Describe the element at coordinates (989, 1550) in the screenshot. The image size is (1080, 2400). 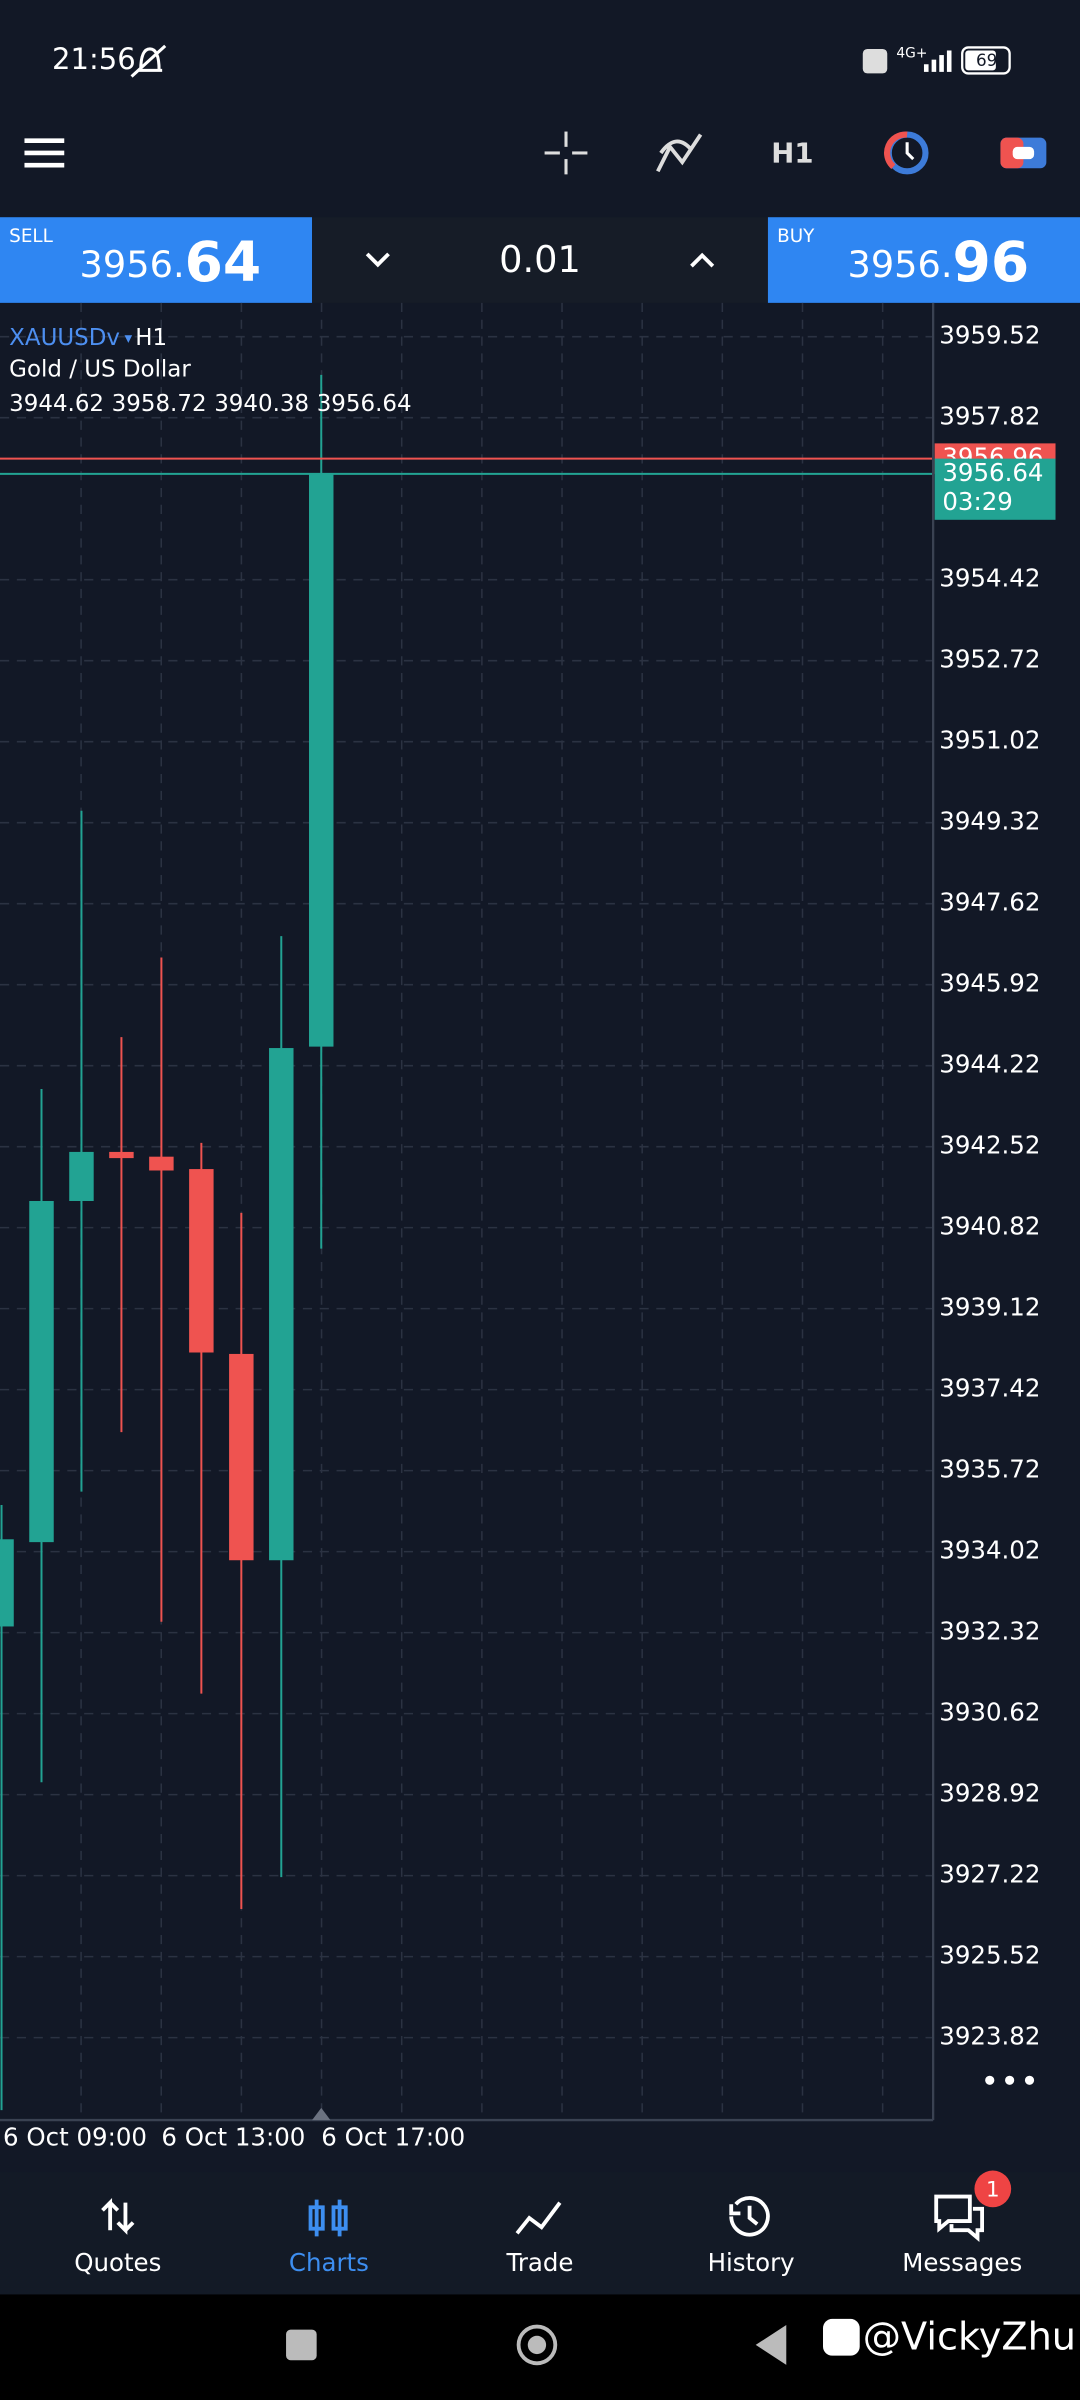
I see `y-tick-label: 3934.02` at that location.